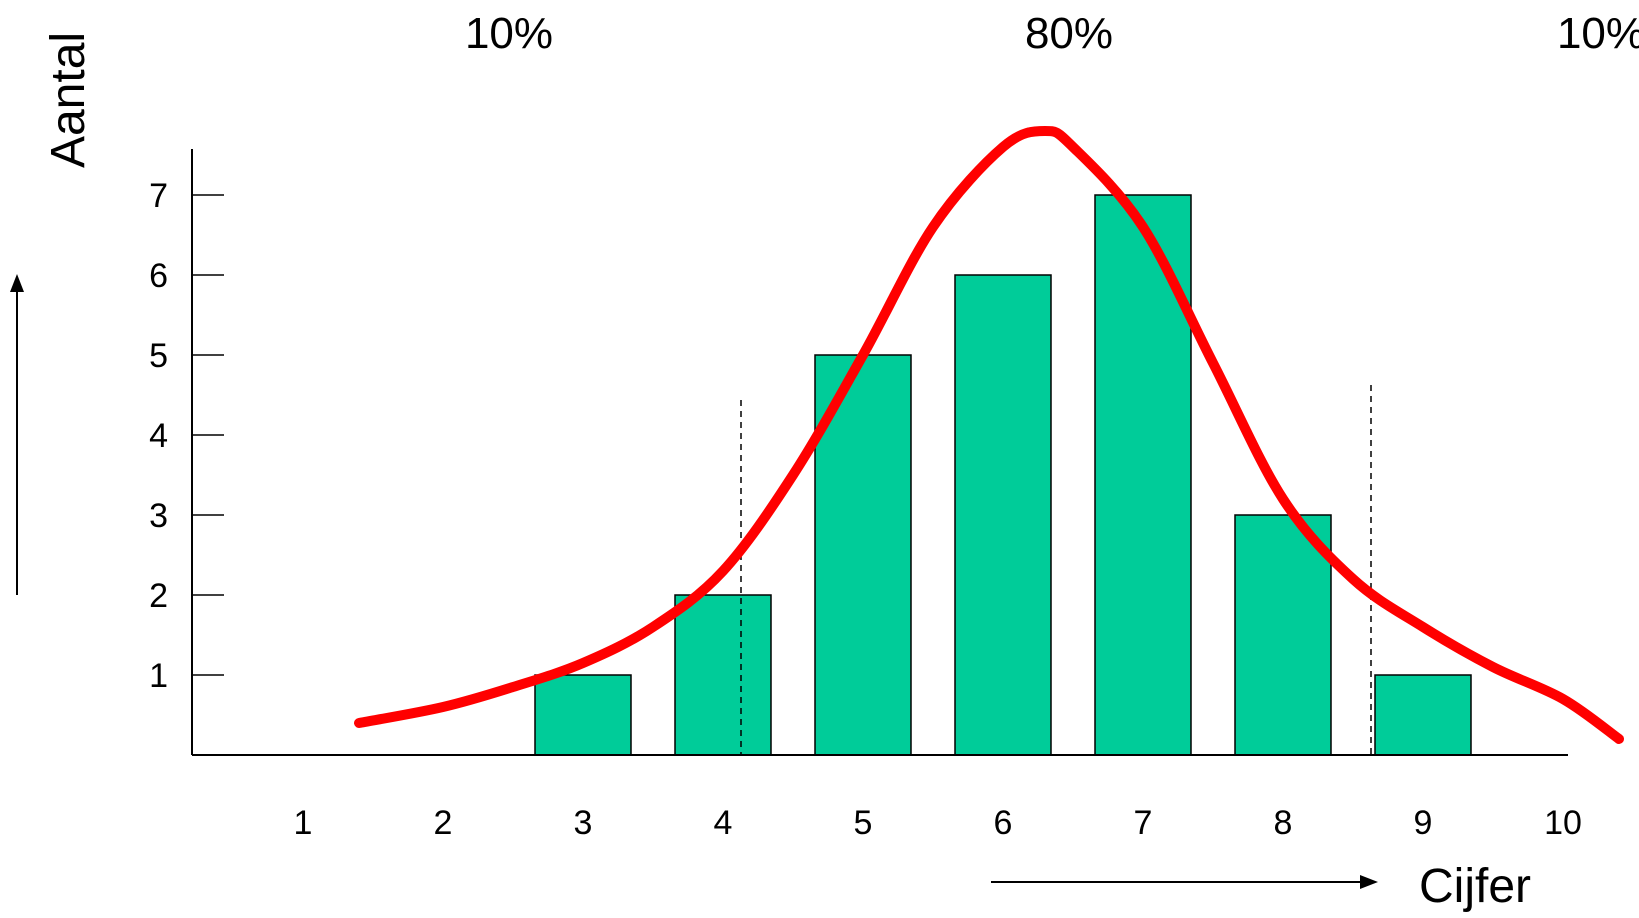 Image resolution: width=1639 pixels, height=918 pixels. Describe the element at coordinates (1003, 823) in the screenshot. I see `x-tick-label: 6` at that location.